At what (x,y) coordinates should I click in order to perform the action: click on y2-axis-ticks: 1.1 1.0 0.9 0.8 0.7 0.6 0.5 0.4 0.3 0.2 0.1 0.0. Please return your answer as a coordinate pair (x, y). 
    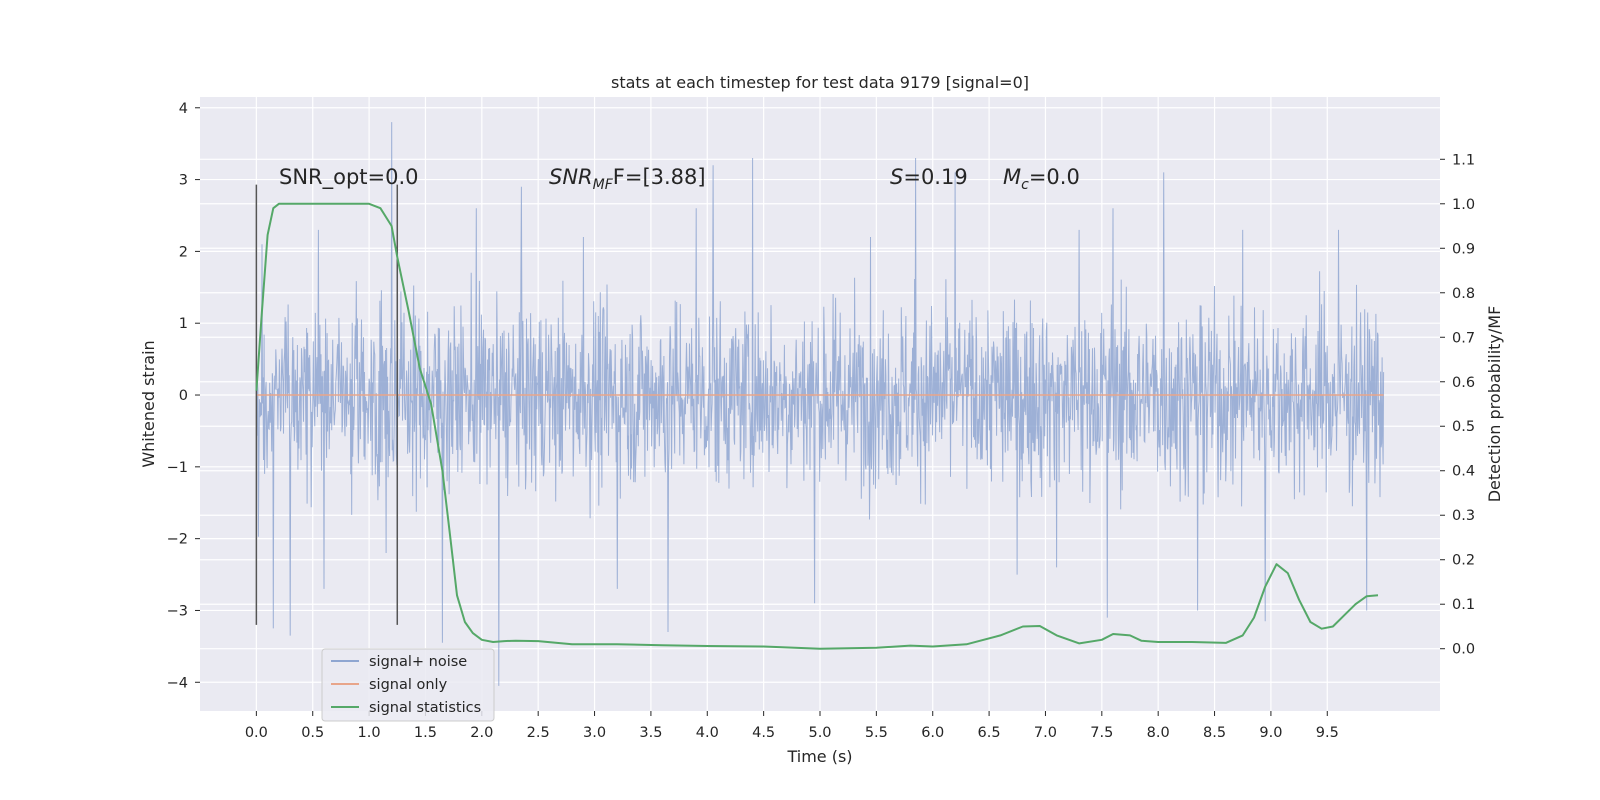
    Looking at the image, I should click on (1457, 405).